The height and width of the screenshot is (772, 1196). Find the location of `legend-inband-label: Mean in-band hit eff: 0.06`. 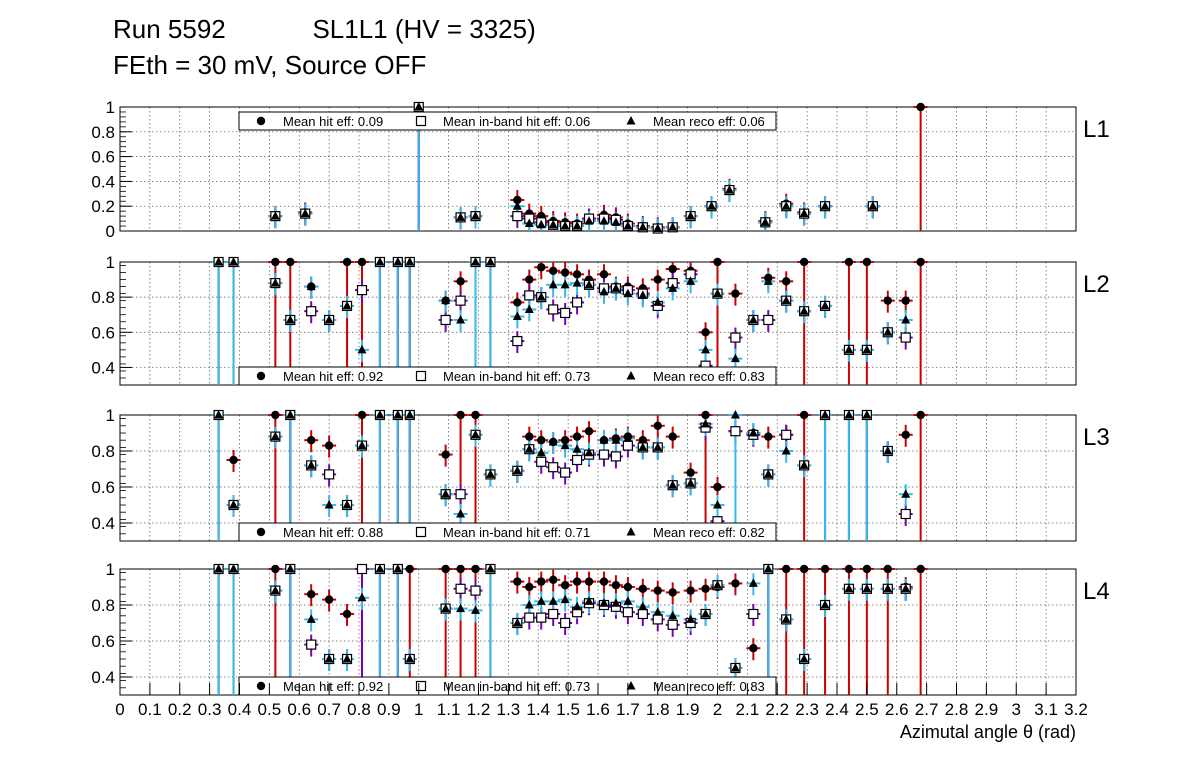

legend-inband-label: Mean in-band hit eff: 0.06 is located at coordinates (516, 121).